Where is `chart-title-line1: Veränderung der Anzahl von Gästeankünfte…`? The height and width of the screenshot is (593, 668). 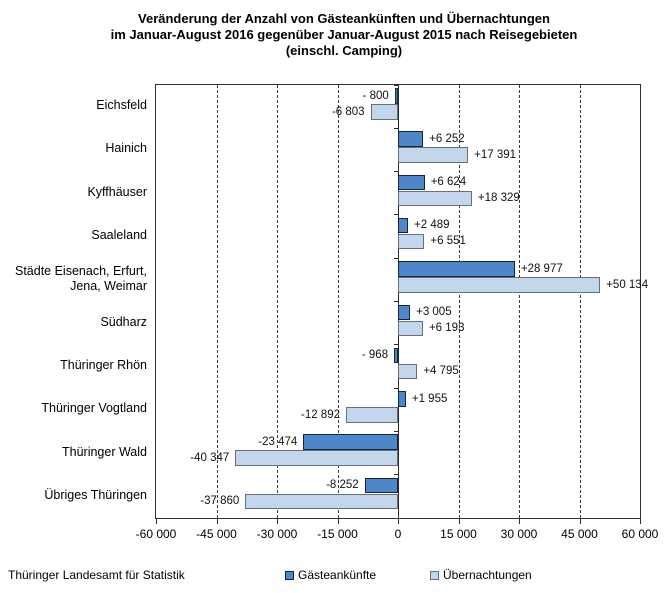 chart-title-line1: Veränderung der Anzahl von Gästeankünfte… is located at coordinates (344, 18).